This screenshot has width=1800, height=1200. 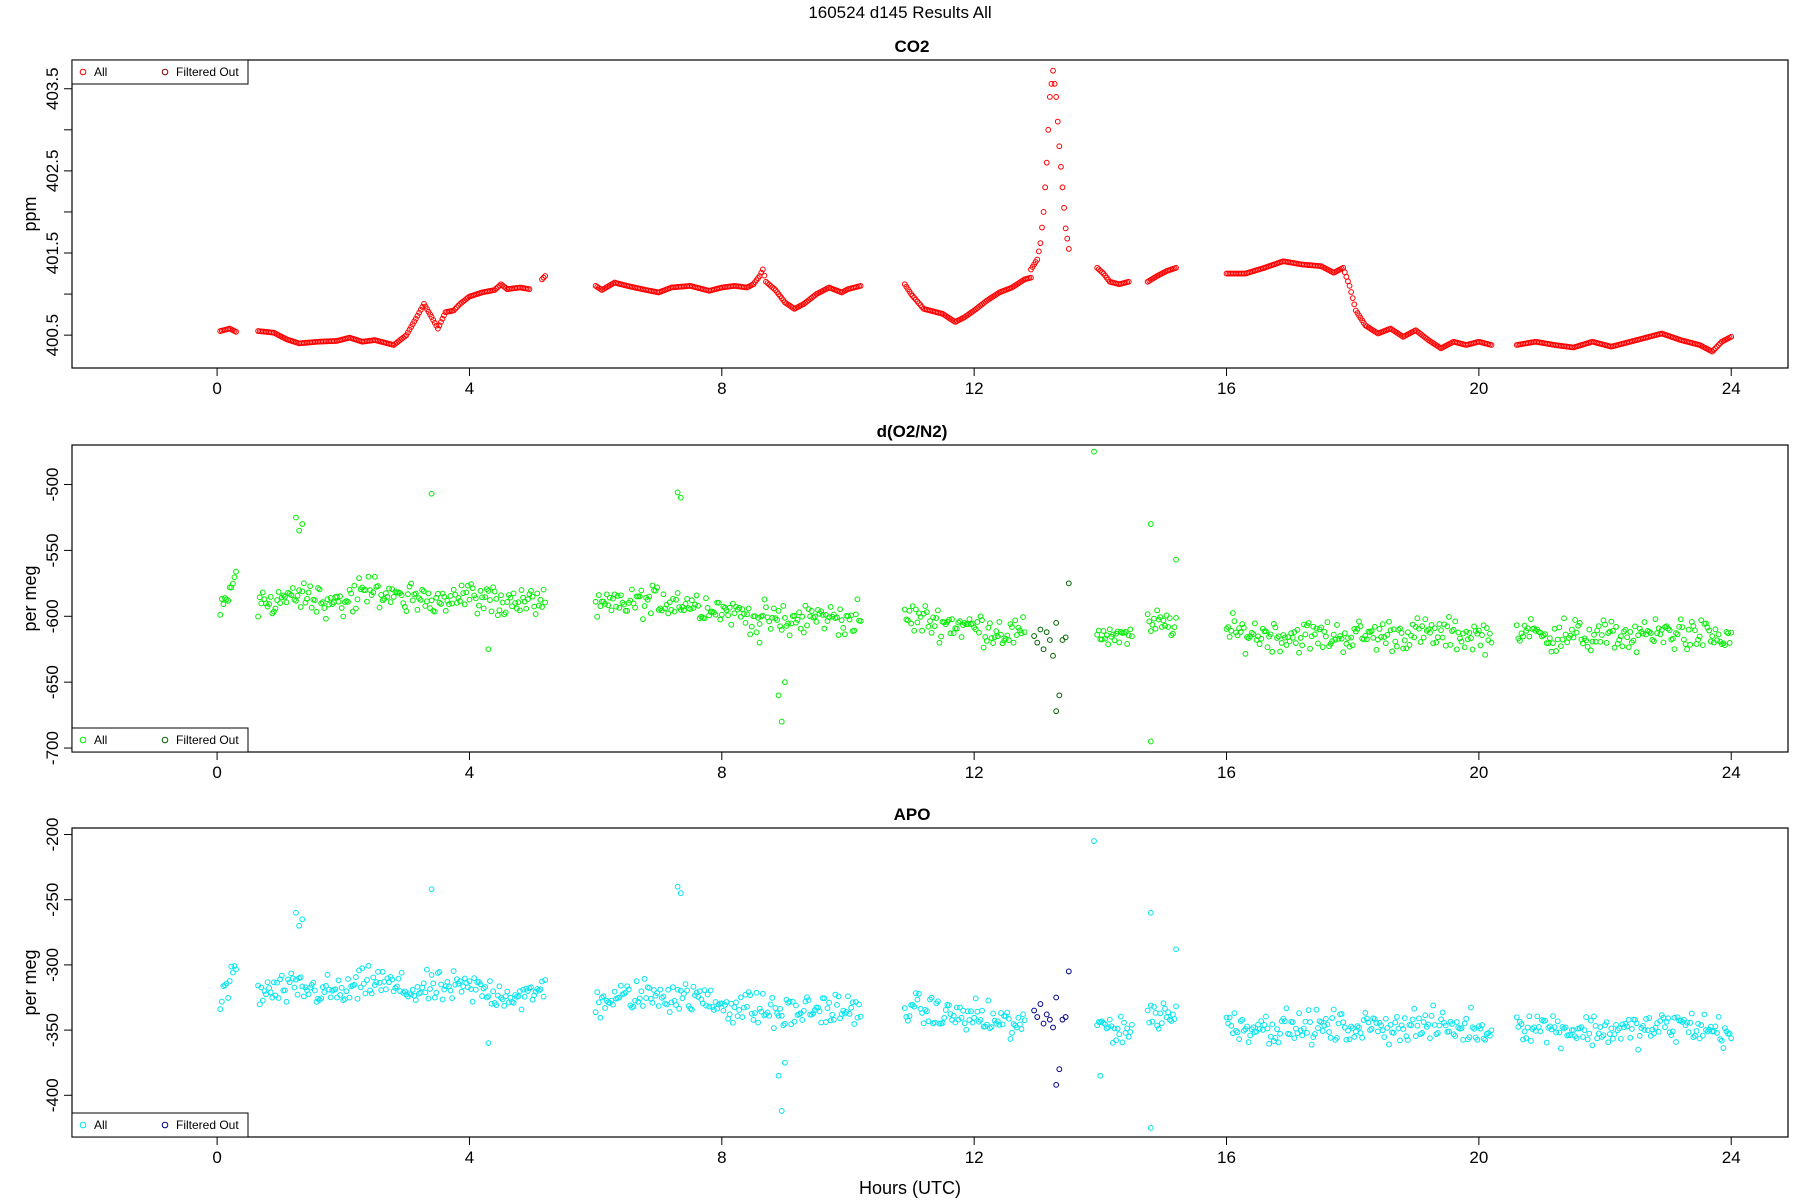 What do you see at coordinates (83, 1125) in the screenshot?
I see `legend-marker-all` at bounding box center [83, 1125].